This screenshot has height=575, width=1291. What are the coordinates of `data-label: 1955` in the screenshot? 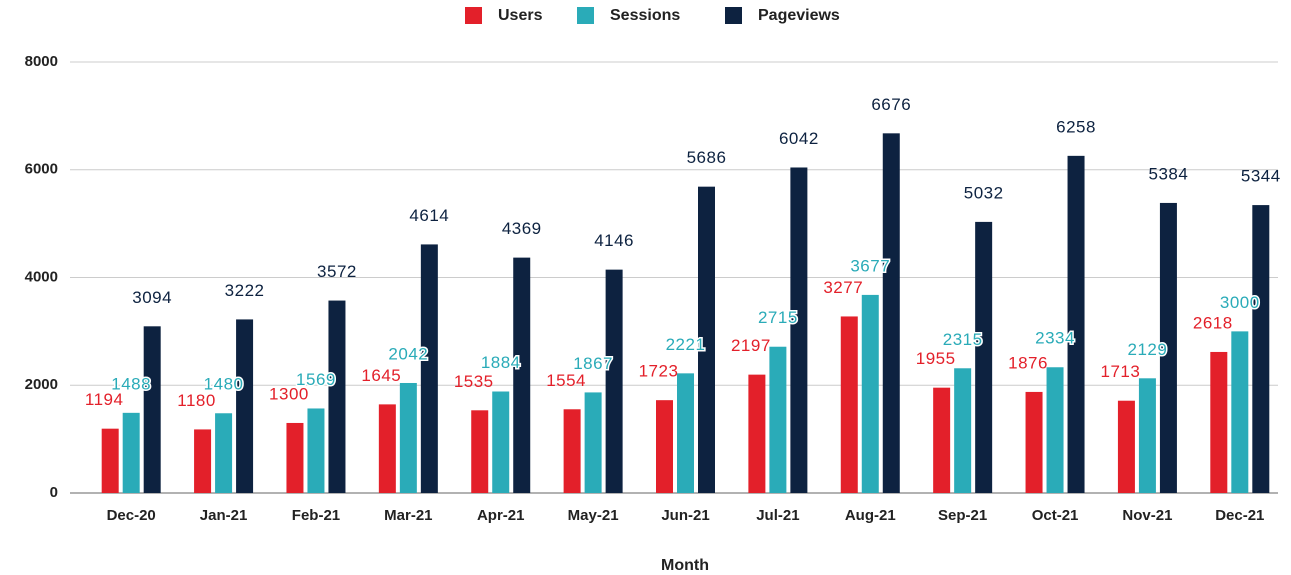 It's located at (936, 358).